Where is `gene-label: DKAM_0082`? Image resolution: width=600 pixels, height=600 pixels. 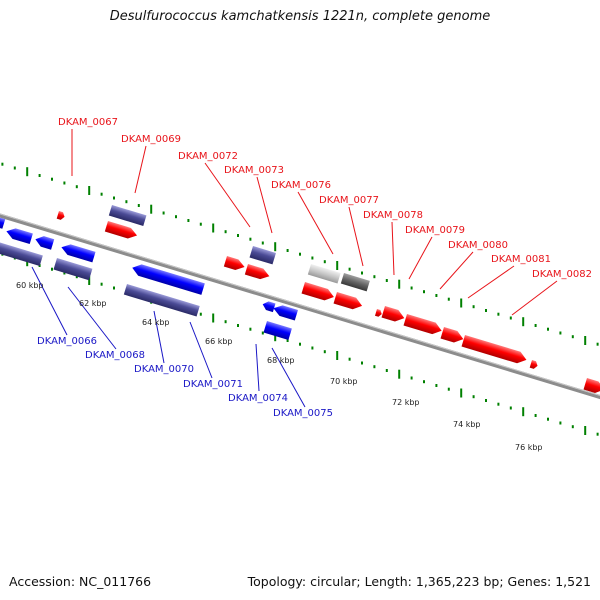 gene-label: DKAM_0082 is located at coordinates (562, 274).